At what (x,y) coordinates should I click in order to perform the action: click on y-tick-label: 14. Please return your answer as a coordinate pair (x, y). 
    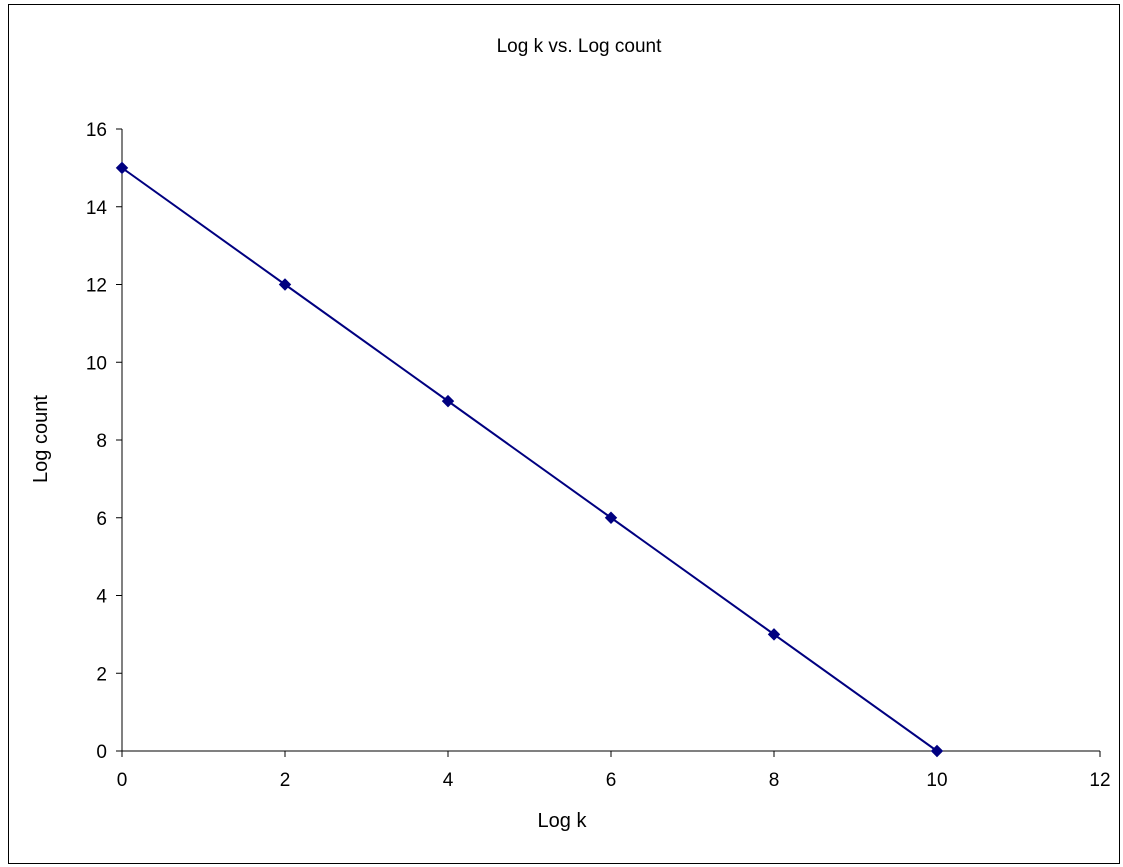
    Looking at the image, I should click on (97, 208).